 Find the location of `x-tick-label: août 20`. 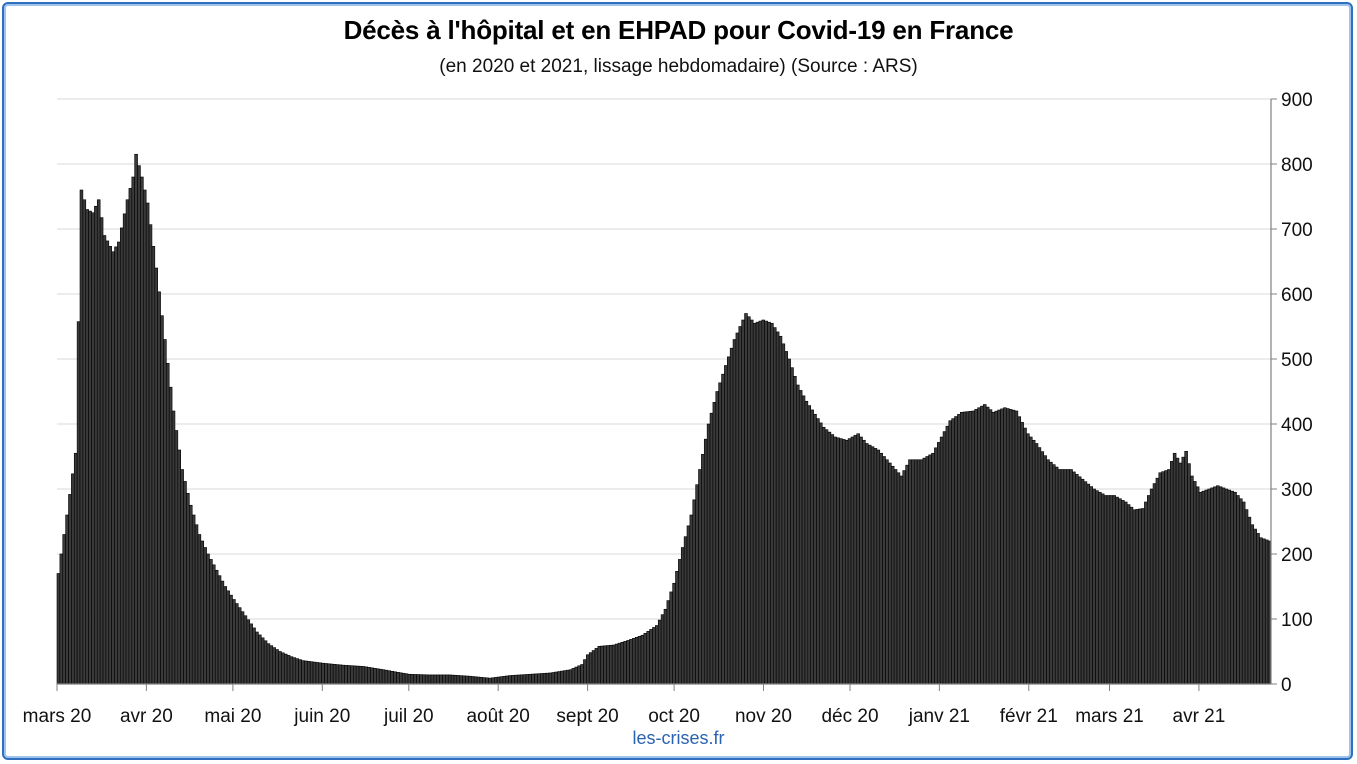

x-tick-label: août 20 is located at coordinates (497, 716).